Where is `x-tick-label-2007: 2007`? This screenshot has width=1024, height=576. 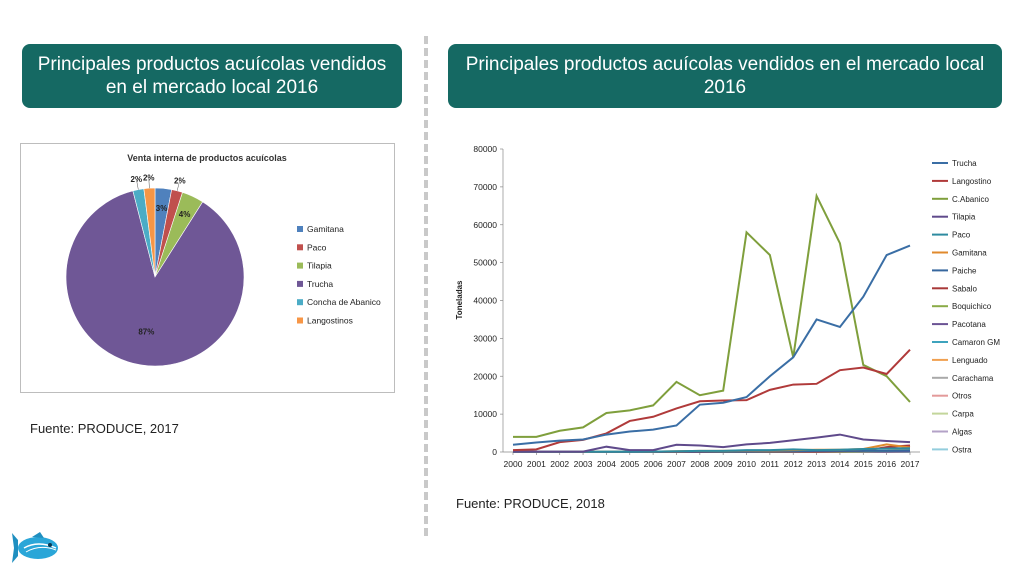 x-tick-label-2007: 2007 is located at coordinates (676, 464).